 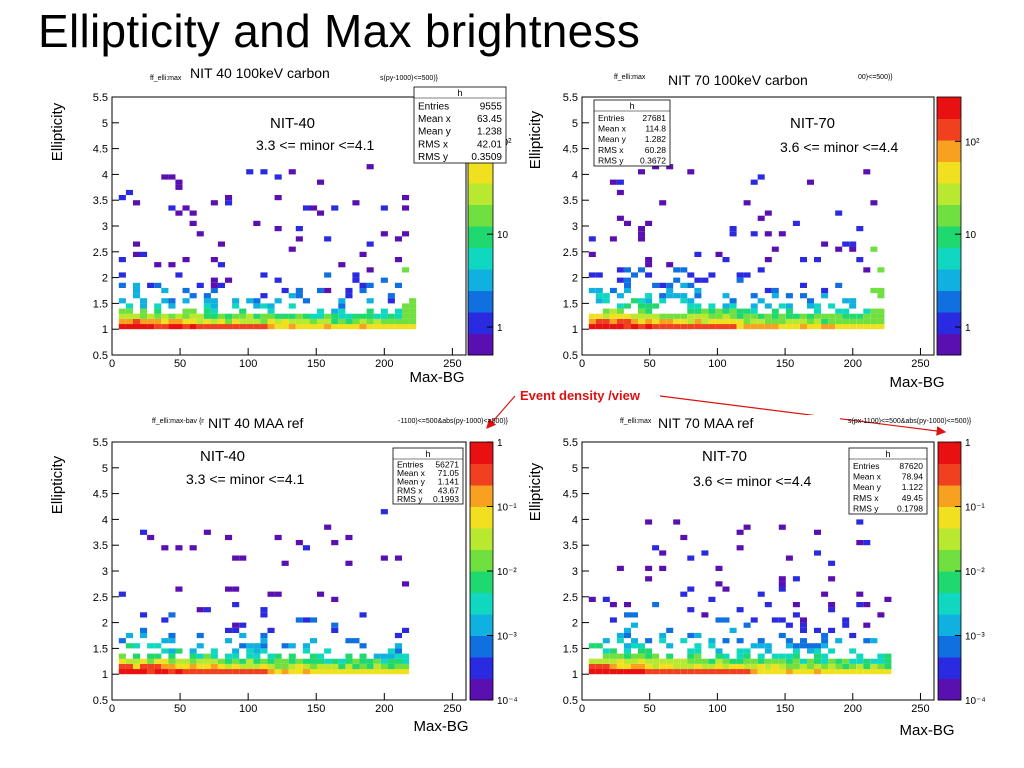 I want to click on x-tick-label: 150, so click(x=316, y=709).